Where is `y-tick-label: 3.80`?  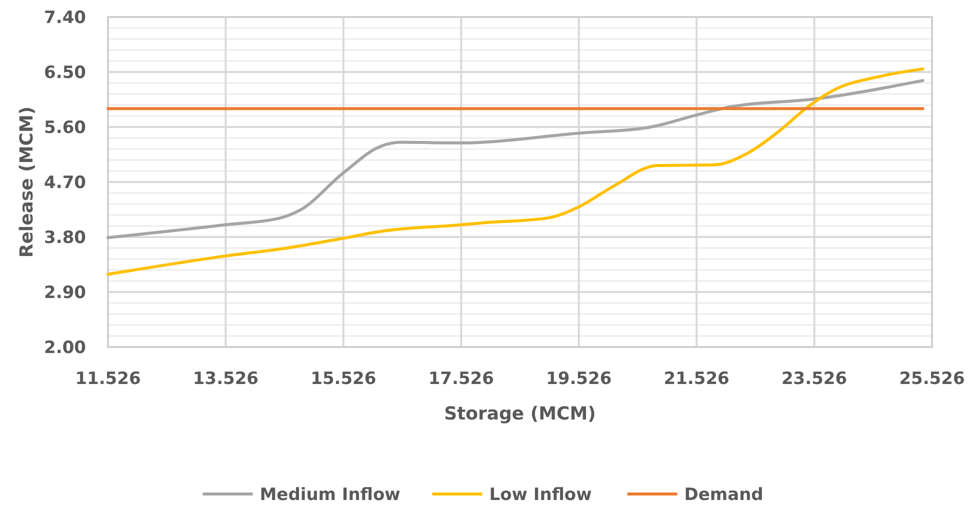 y-tick-label: 3.80 is located at coordinates (65, 238).